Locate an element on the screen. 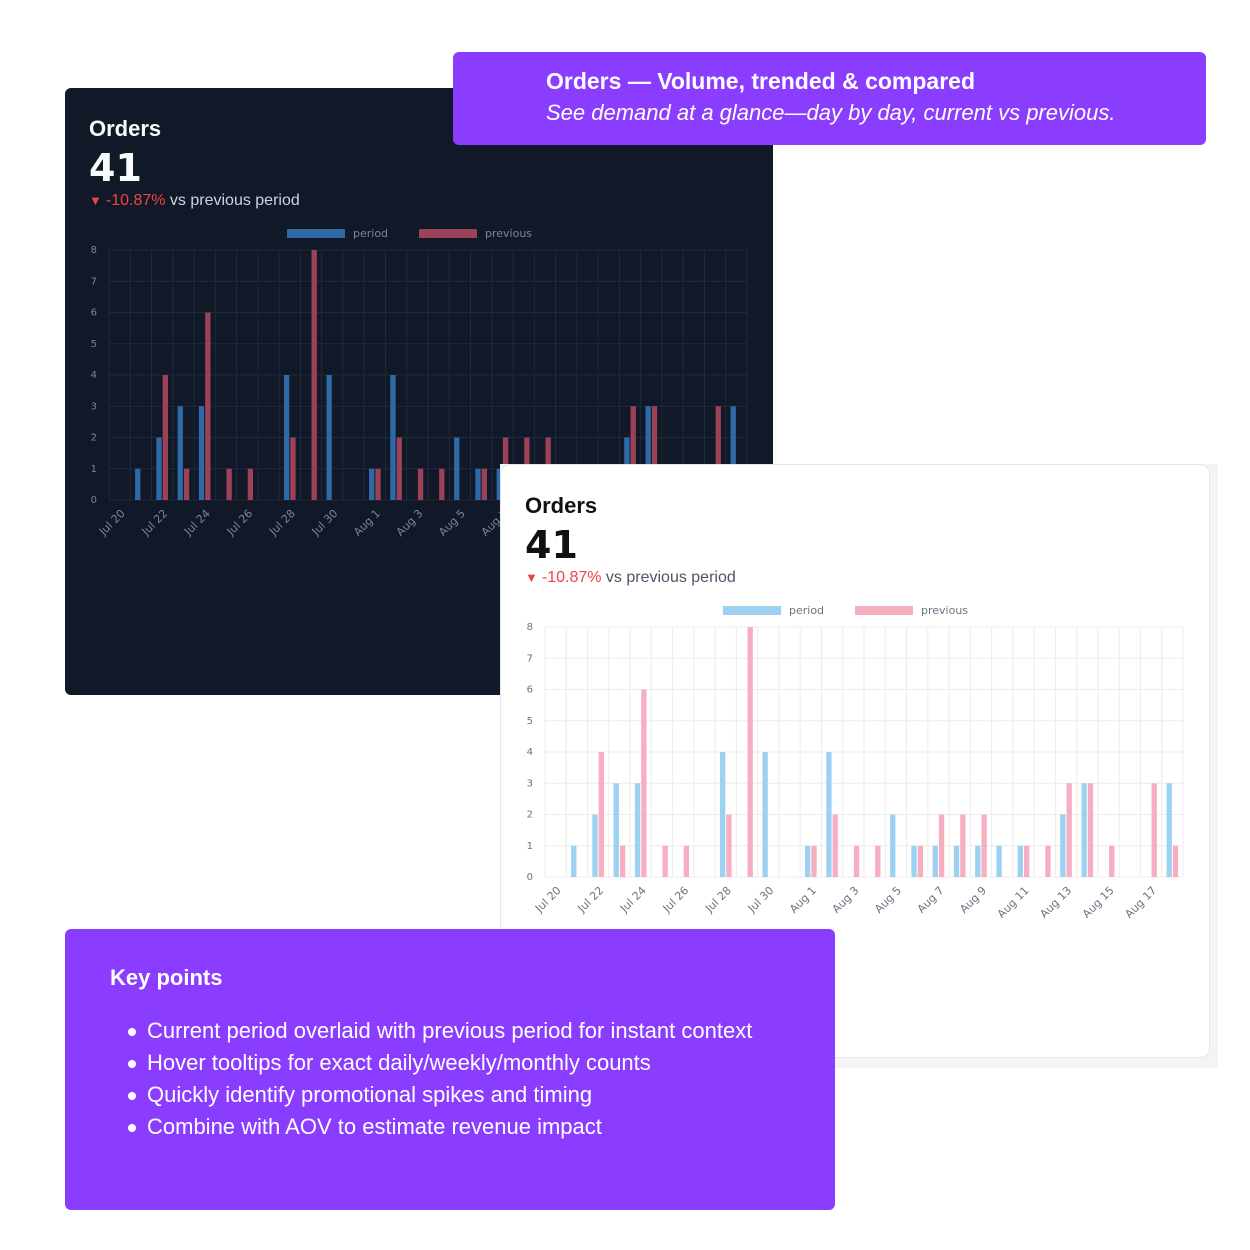  x-tick-label: Aug 7 is located at coordinates (931, 900).